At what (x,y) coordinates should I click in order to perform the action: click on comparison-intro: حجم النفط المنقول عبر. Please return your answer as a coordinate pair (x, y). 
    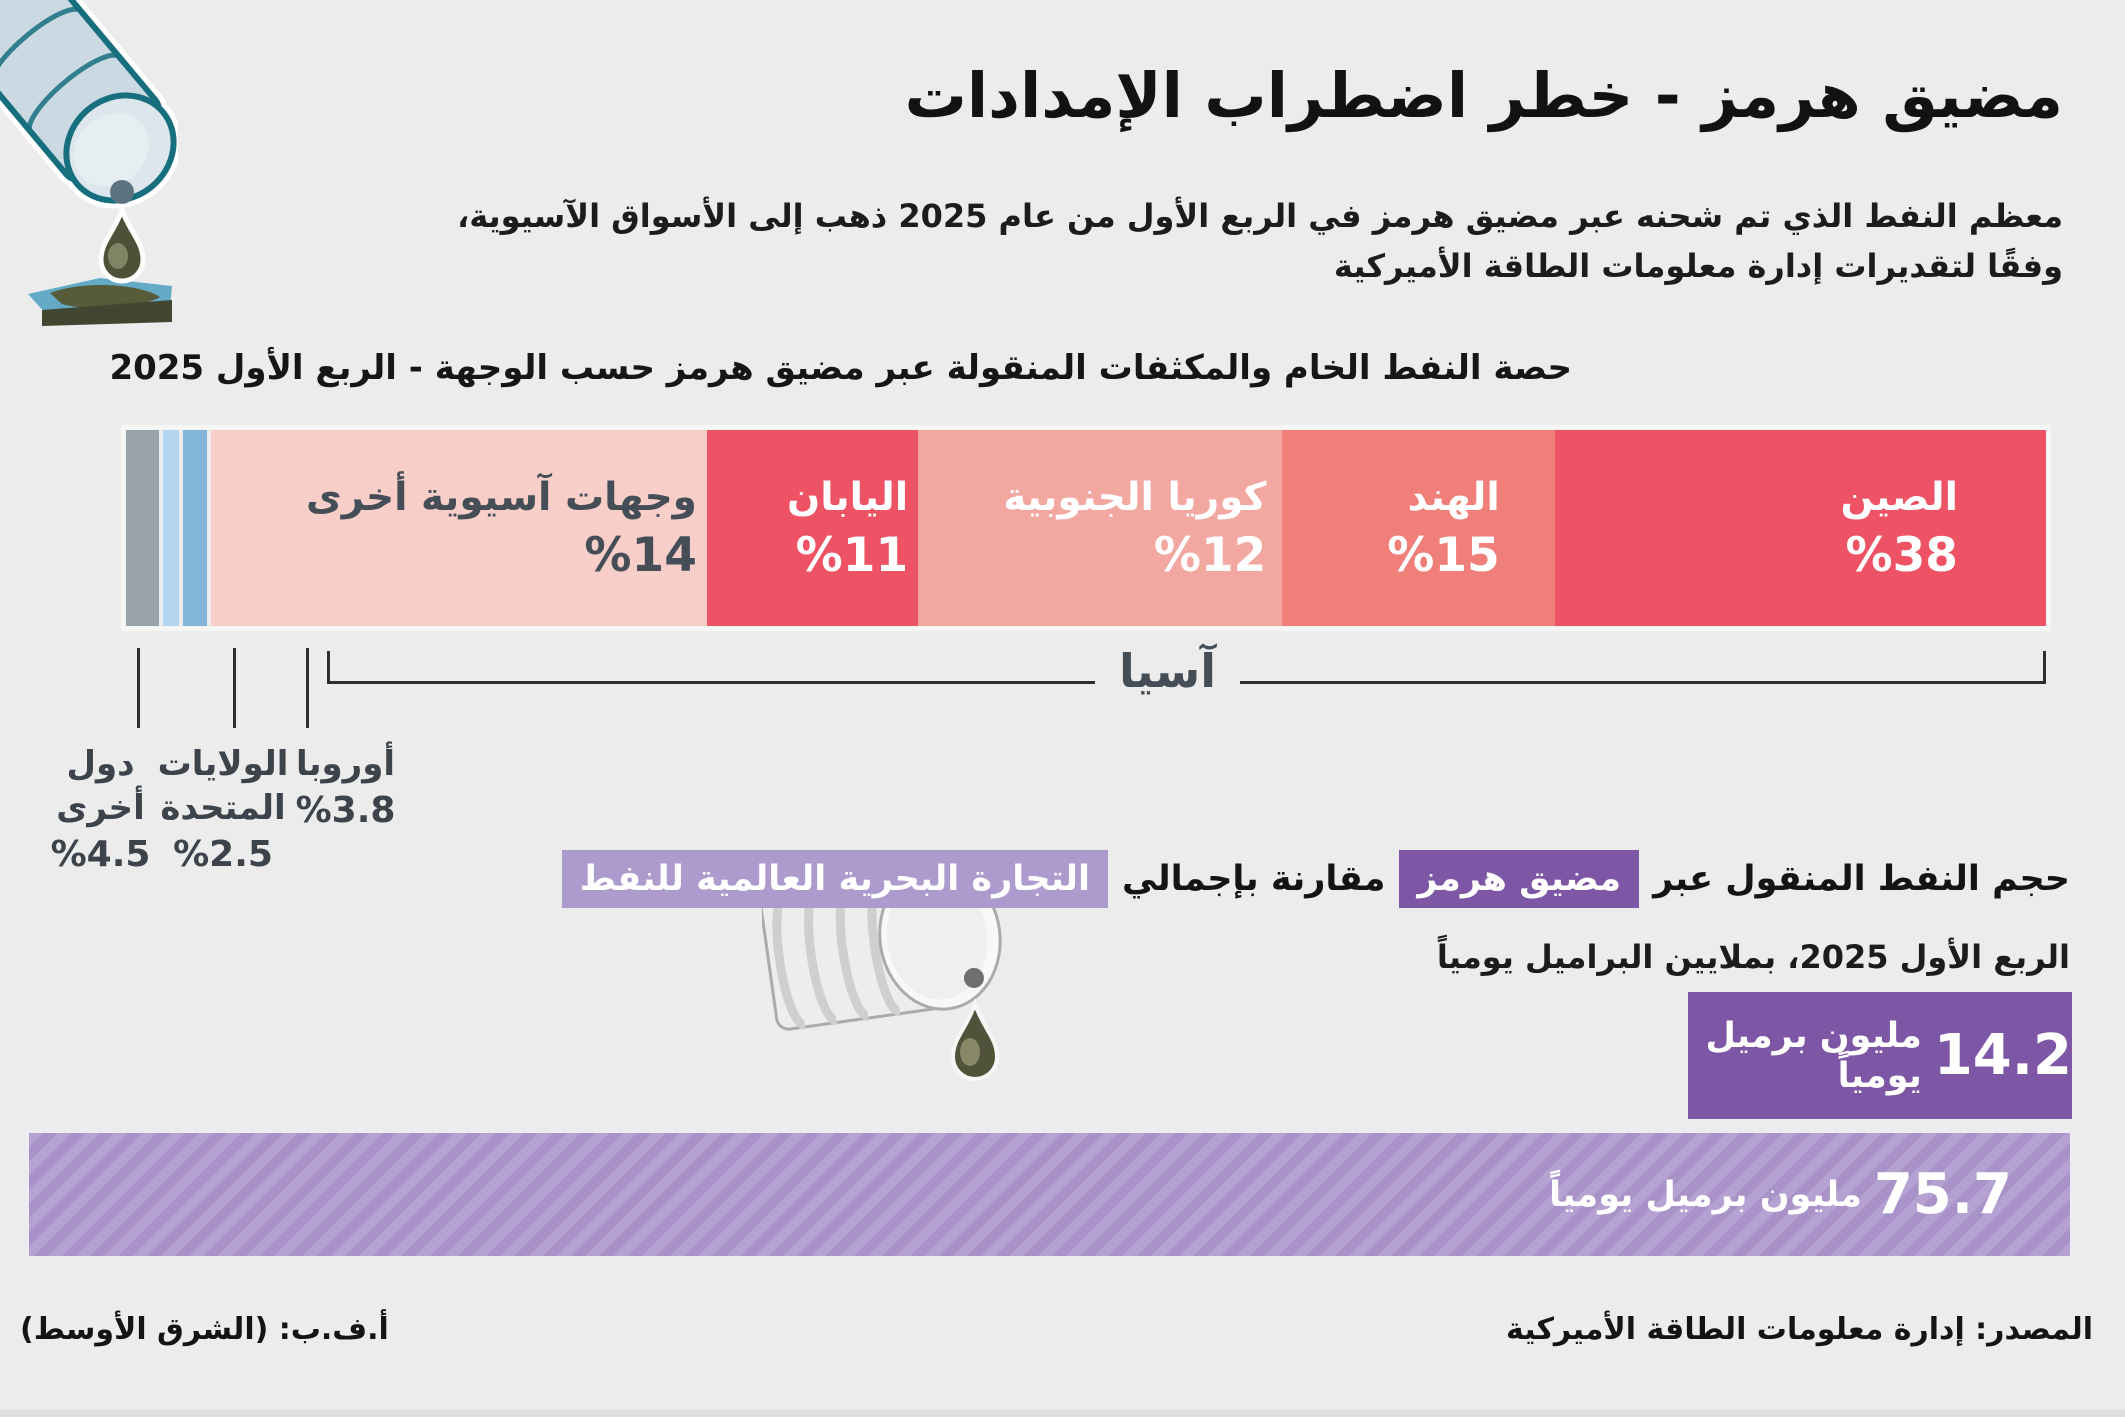
    Looking at the image, I should click on (1861, 879).